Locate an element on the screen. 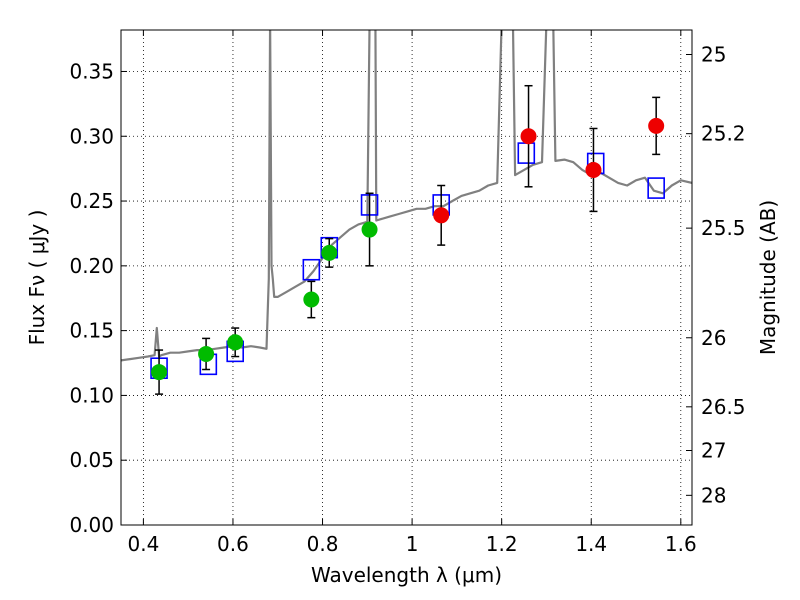  right-axis-label: Magnitude (AB) is located at coordinates (768, 277).